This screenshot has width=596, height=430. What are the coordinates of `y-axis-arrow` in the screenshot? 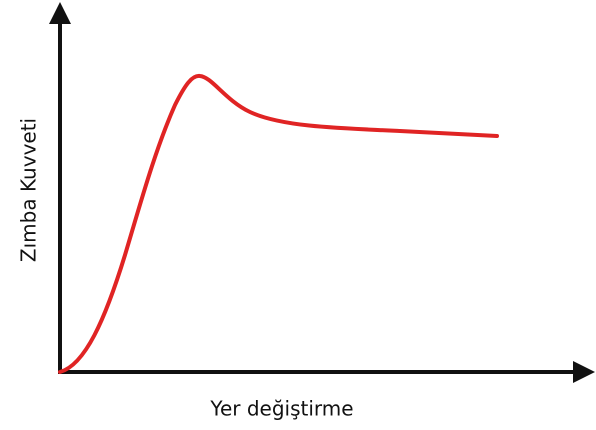 It's located at (60, 13).